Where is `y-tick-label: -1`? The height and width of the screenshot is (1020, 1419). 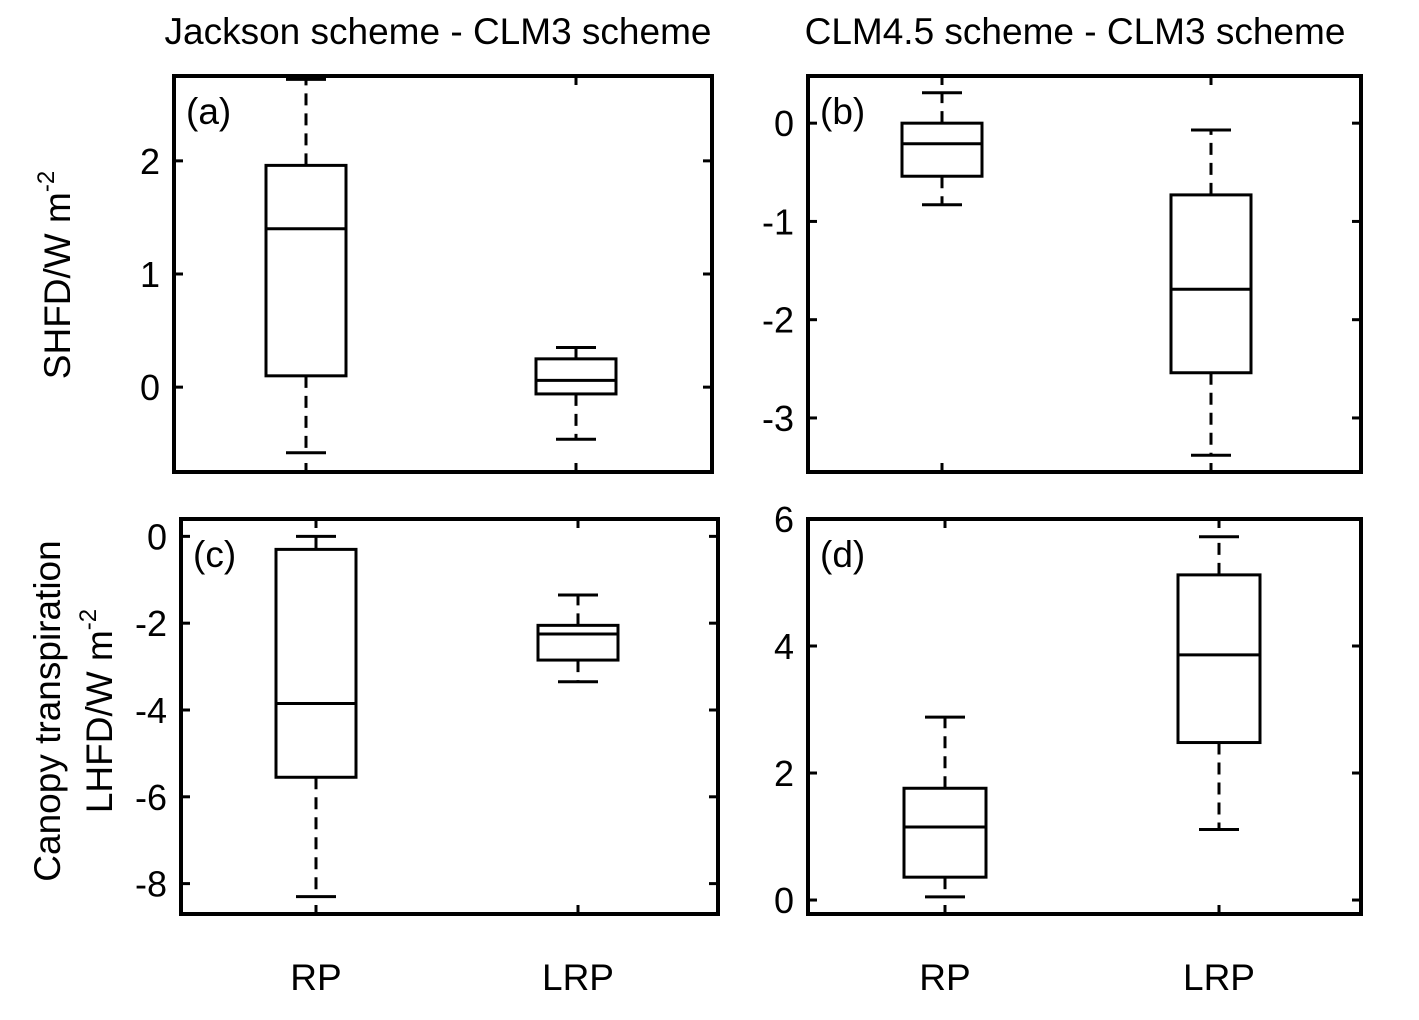 y-tick-label: -1 is located at coordinates (778, 221).